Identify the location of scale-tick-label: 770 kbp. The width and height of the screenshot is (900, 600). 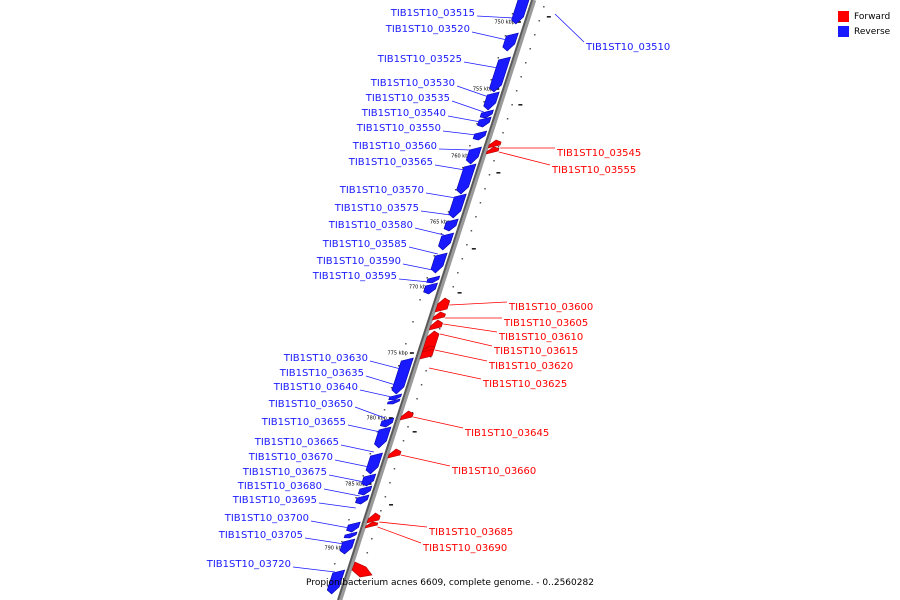
(419, 288).